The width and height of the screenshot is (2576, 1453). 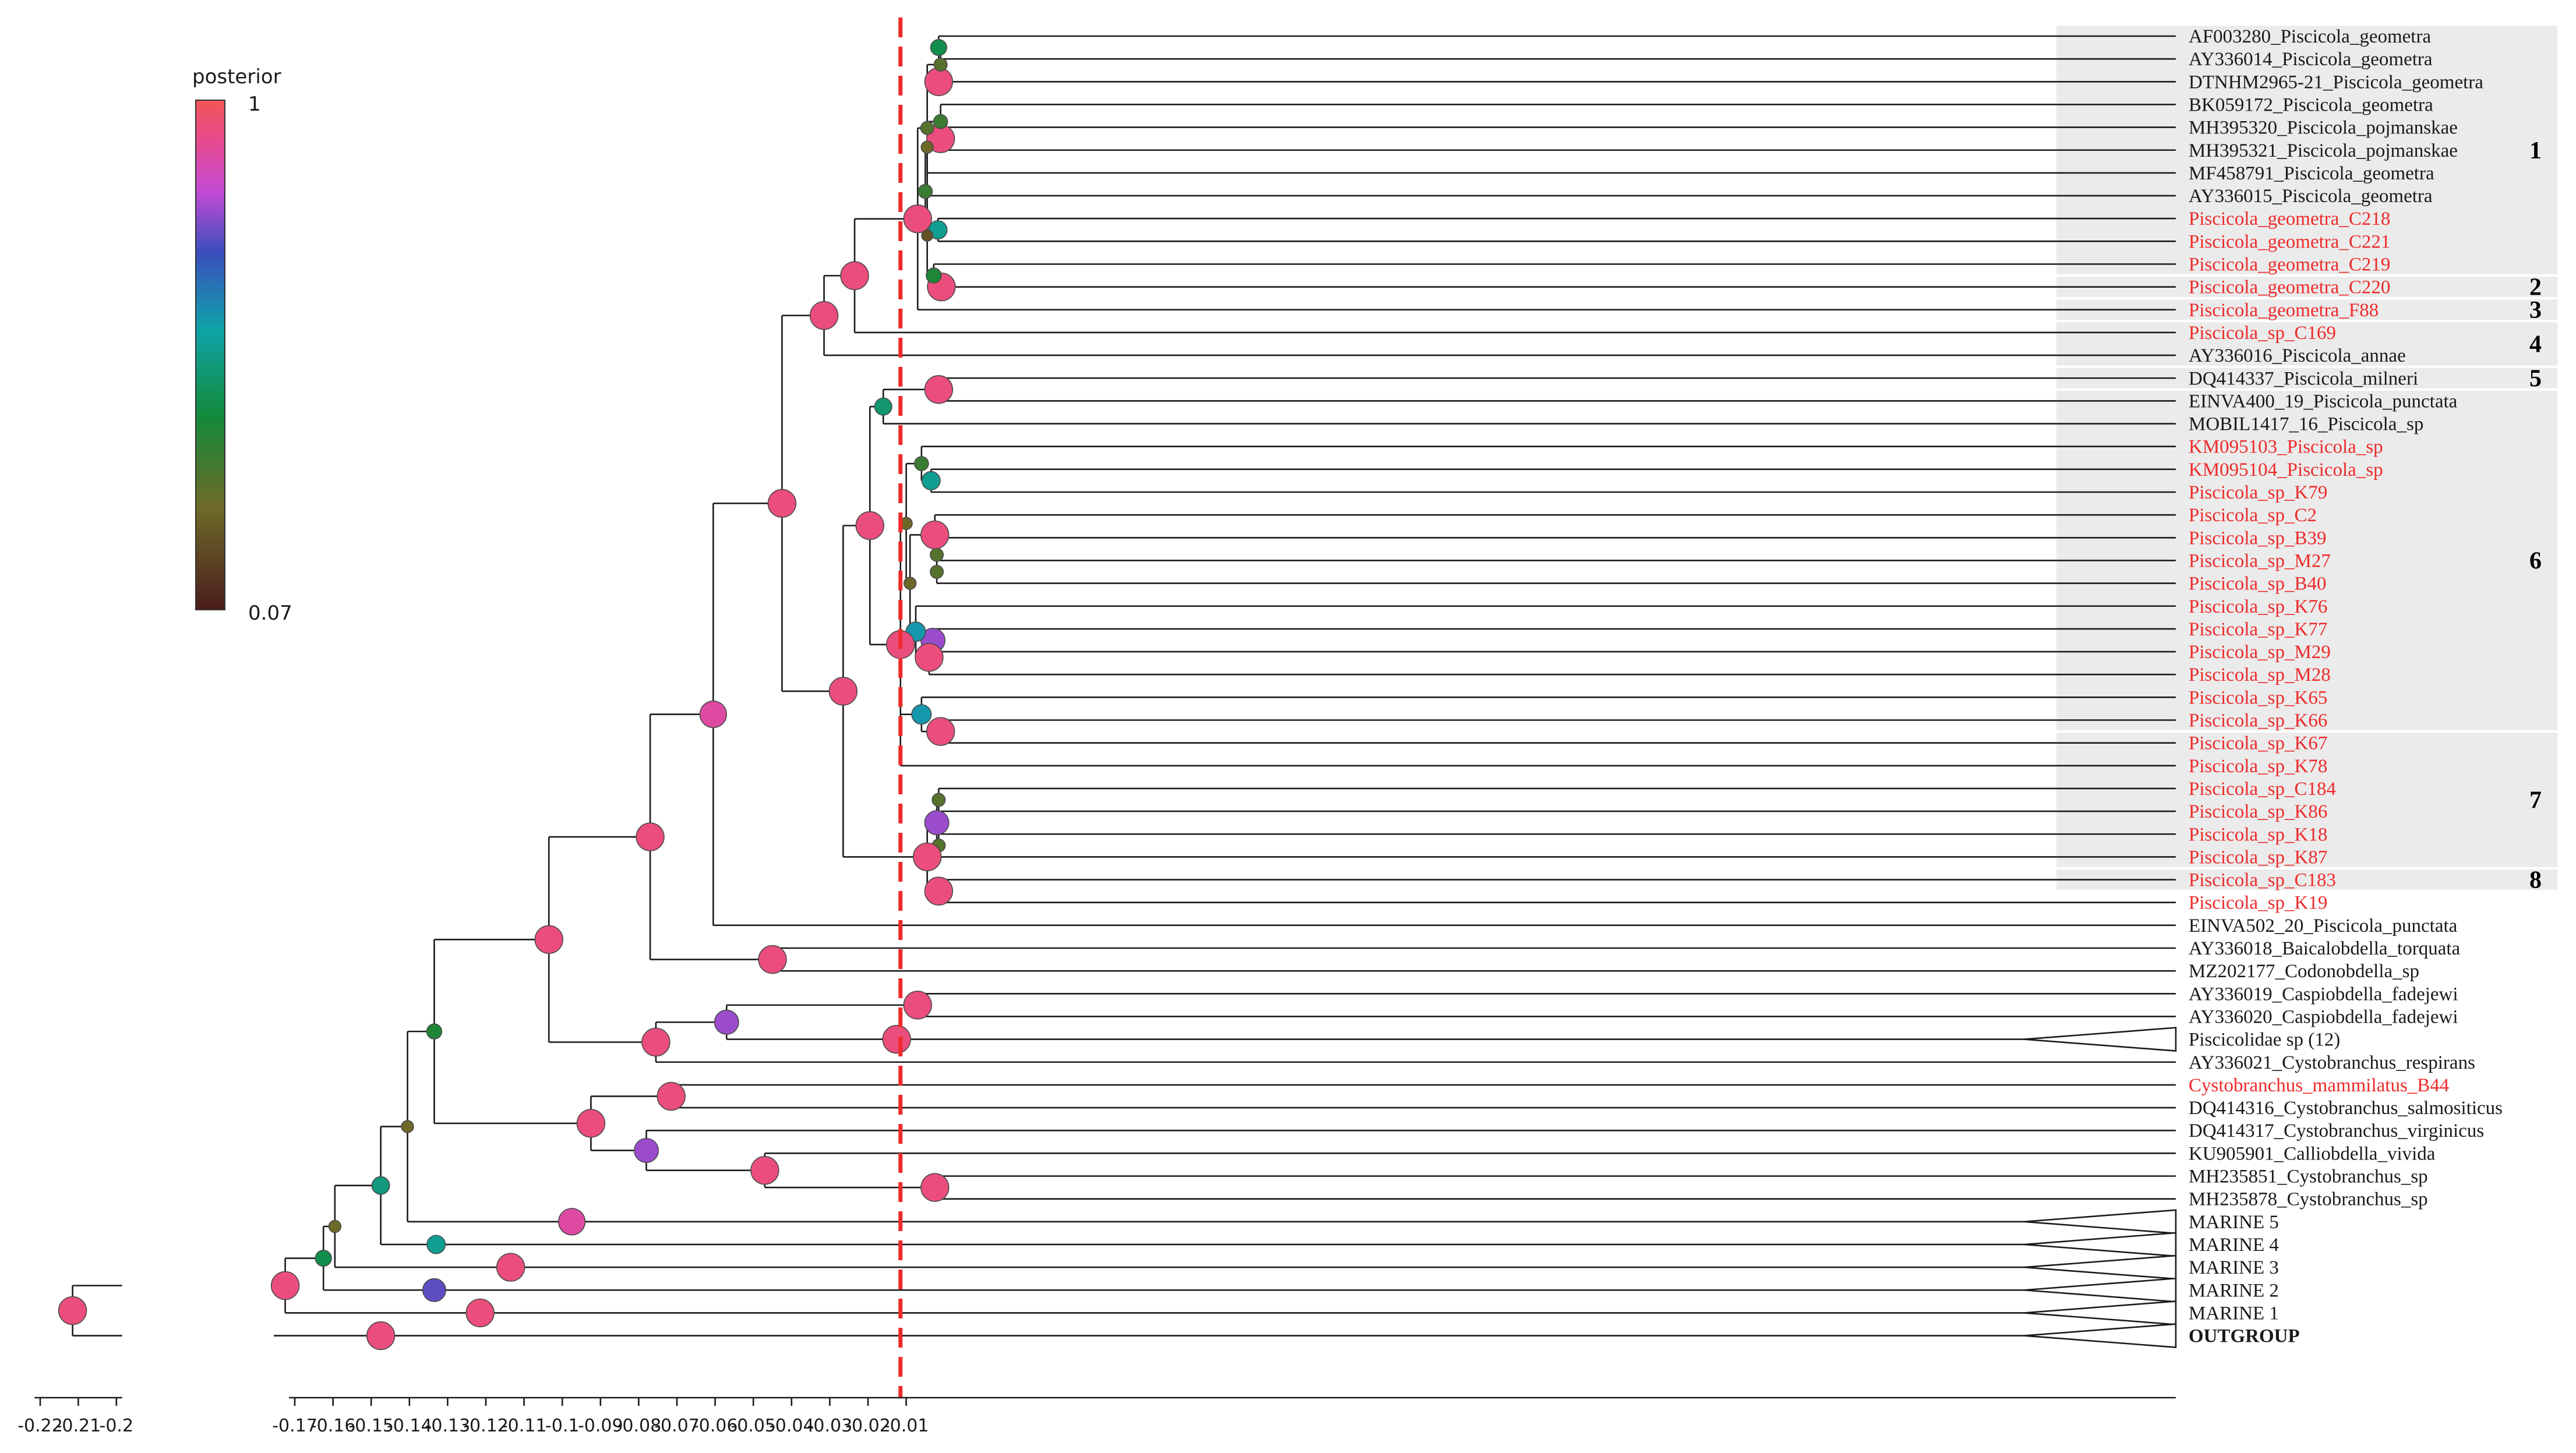 I want to click on axis-tick-label: -0.03, so click(x=830, y=1426).